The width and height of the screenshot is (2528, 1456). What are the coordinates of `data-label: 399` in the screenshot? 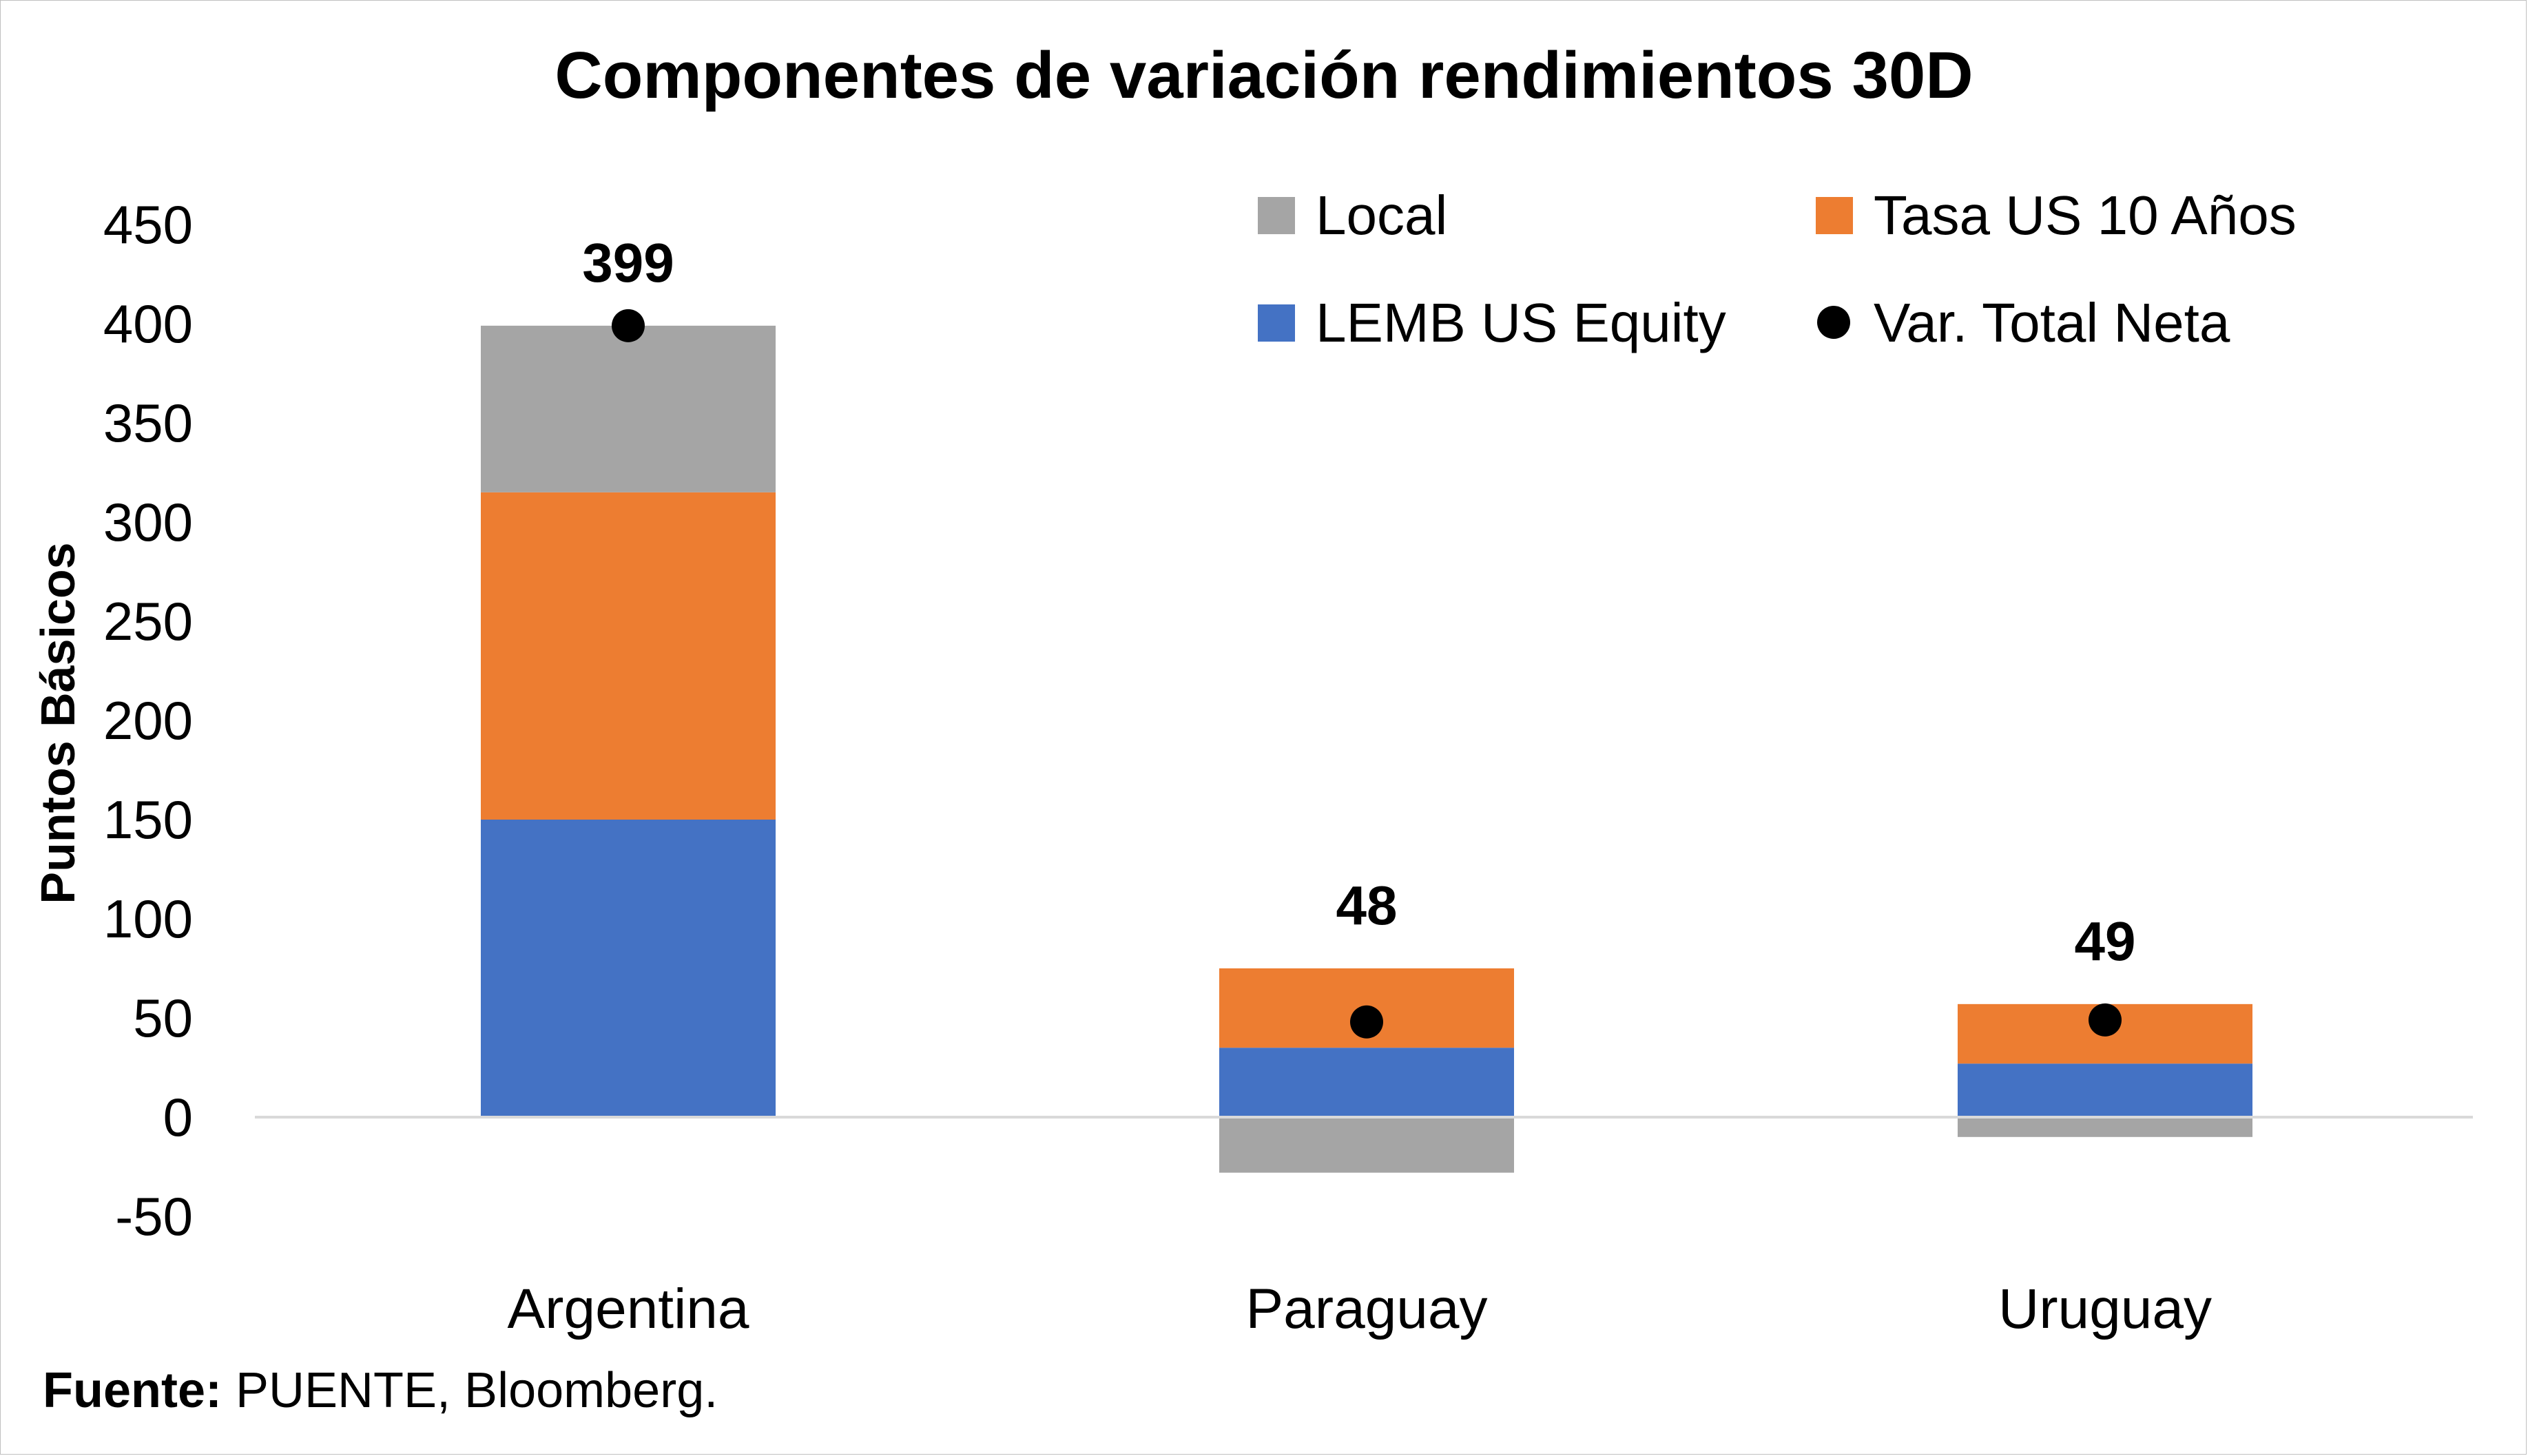 It's located at (628, 262).